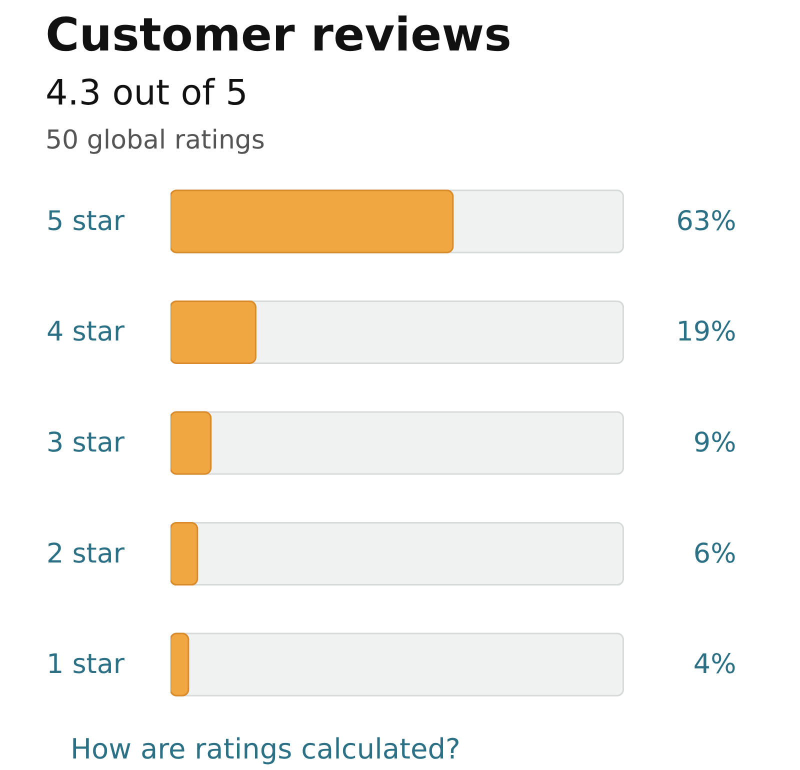  I want to click on chart-title: Customer reviews, so click(279, 35).